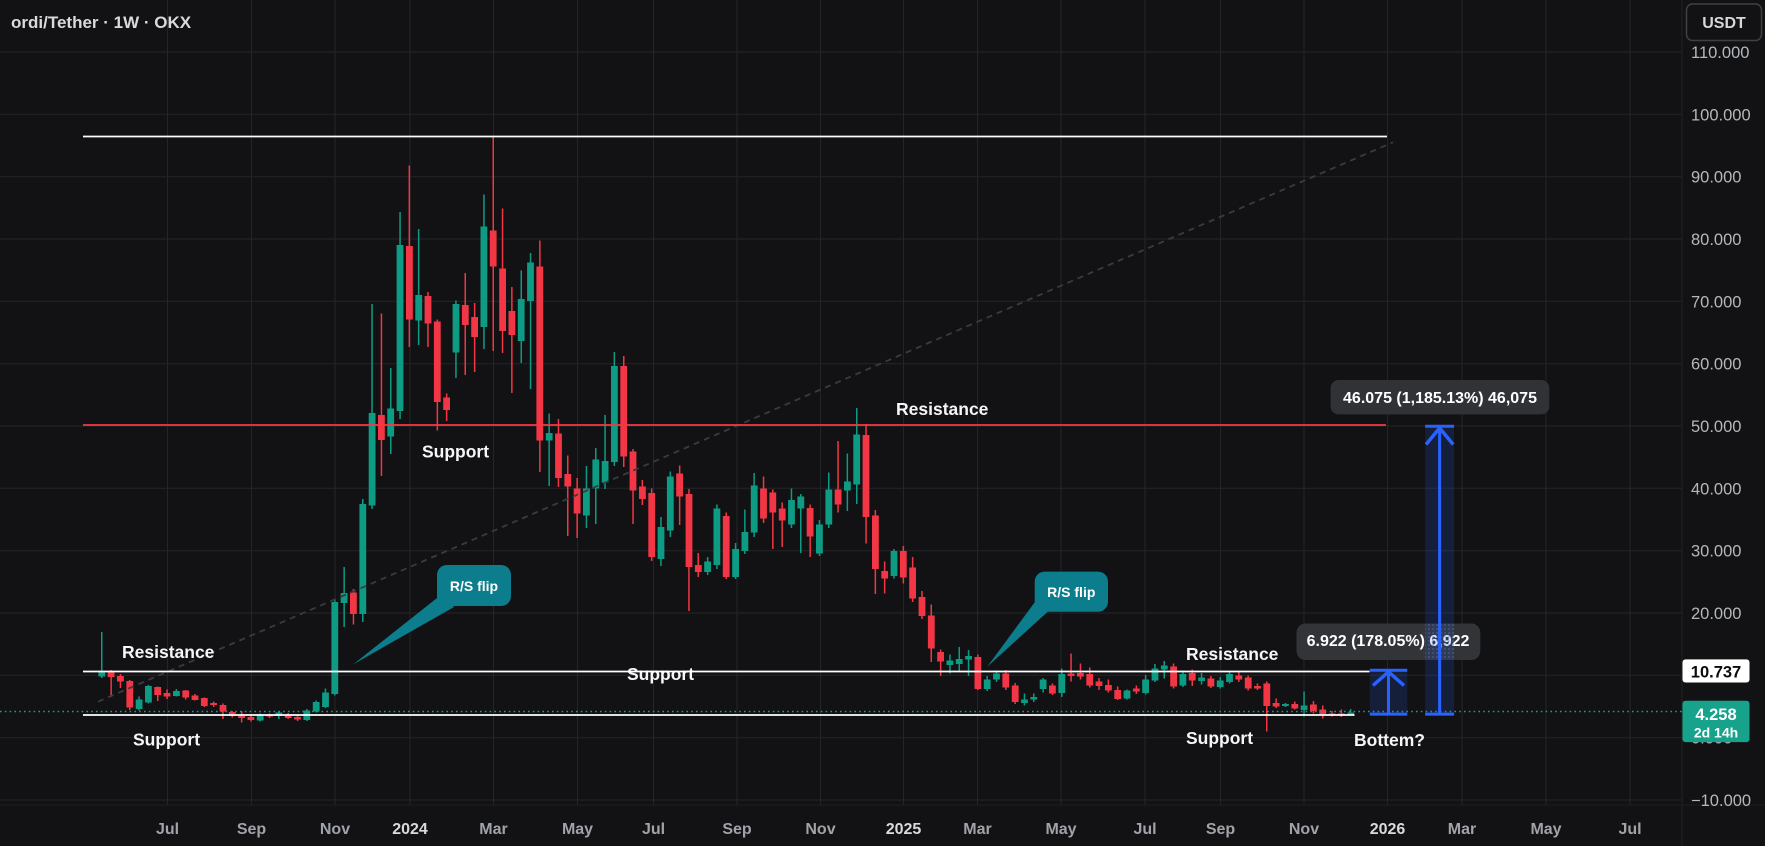 The image size is (1765, 846). Describe the element at coordinates (1716, 489) in the screenshot. I see `svg-text: 40.000` at that location.